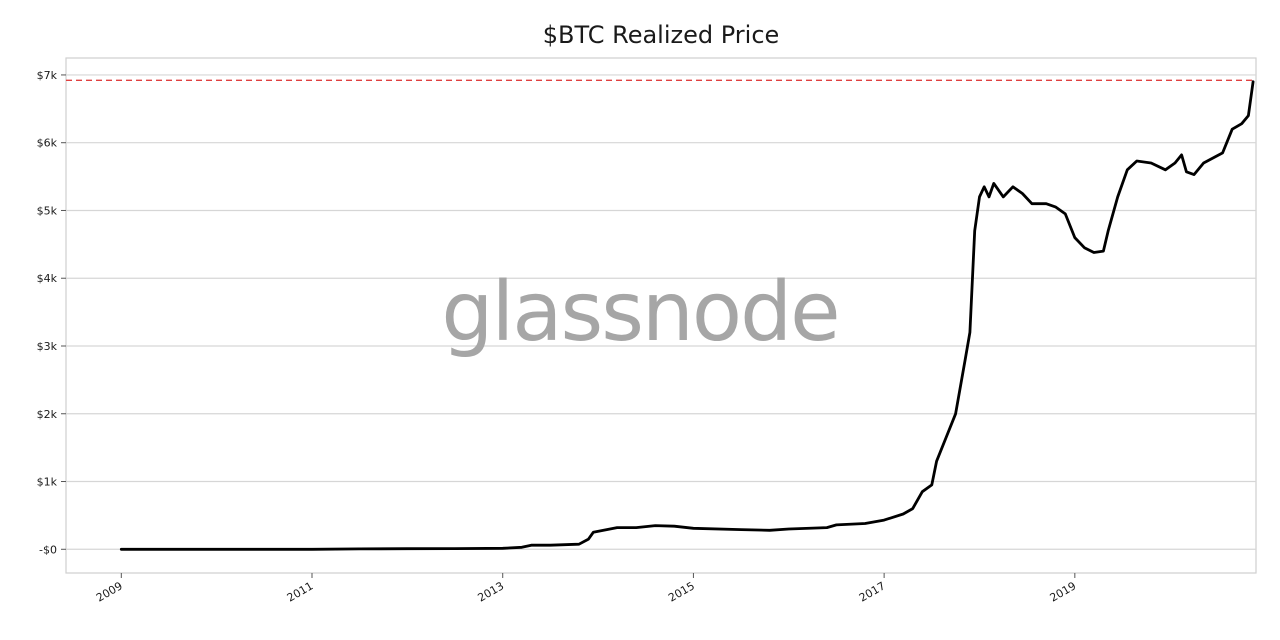 This screenshot has height=640, width=1280. I want to click on watermark: glassnode, so click(639, 312).